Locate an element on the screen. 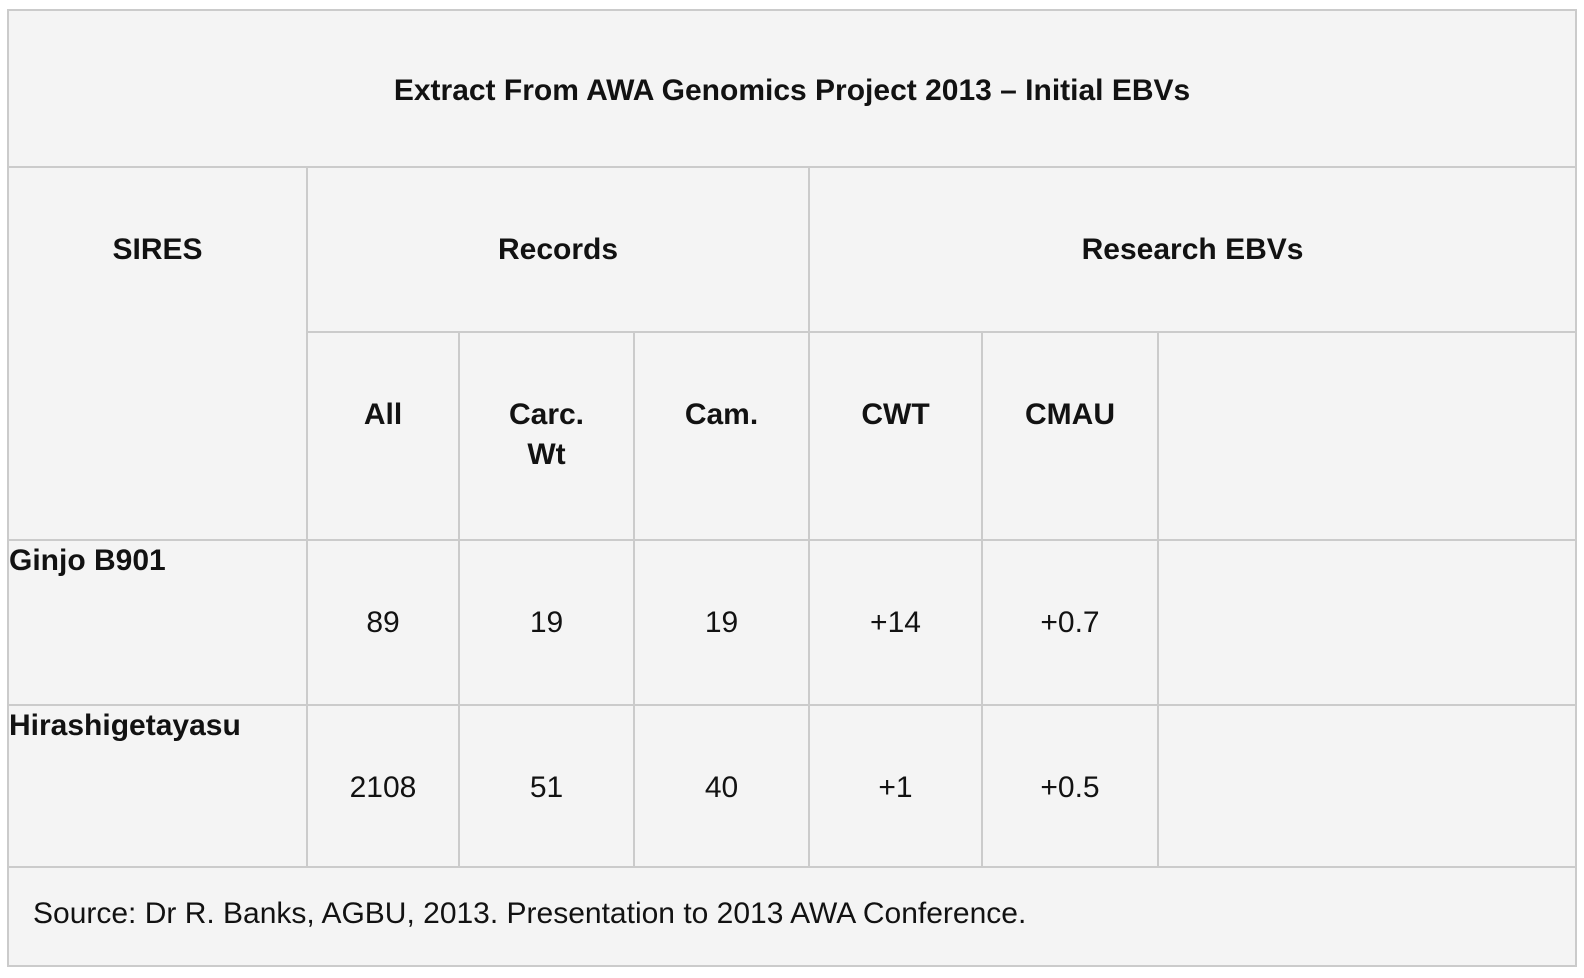  records-all-value: 2108 is located at coordinates (383, 786).